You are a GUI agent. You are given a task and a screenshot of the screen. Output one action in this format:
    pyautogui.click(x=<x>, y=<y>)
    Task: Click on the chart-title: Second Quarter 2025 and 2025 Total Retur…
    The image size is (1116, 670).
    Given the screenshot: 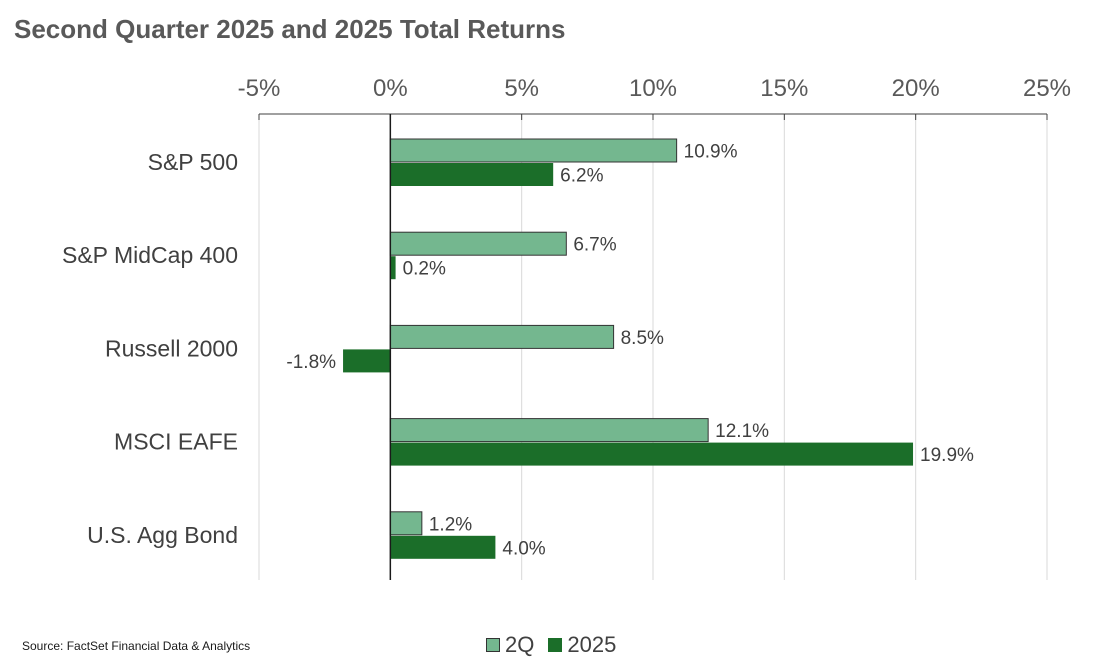 What is the action you would take?
    pyautogui.click(x=290, y=29)
    